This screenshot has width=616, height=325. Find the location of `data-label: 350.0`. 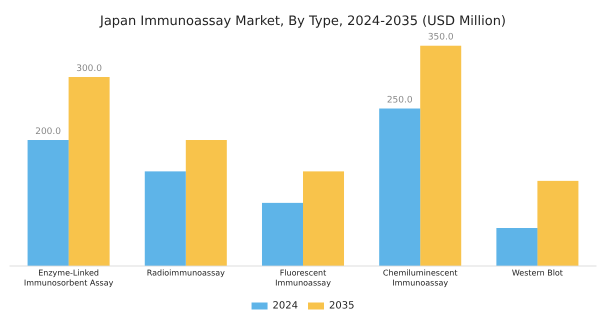

data-label: 350.0 is located at coordinates (441, 37).